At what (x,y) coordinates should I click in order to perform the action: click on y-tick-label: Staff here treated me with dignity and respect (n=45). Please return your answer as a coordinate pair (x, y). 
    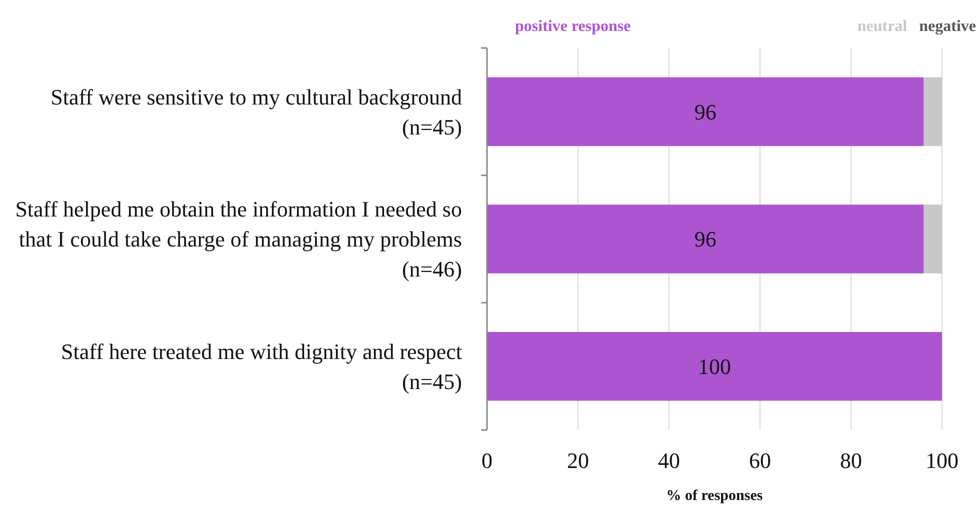
    Looking at the image, I should click on (261, 366).